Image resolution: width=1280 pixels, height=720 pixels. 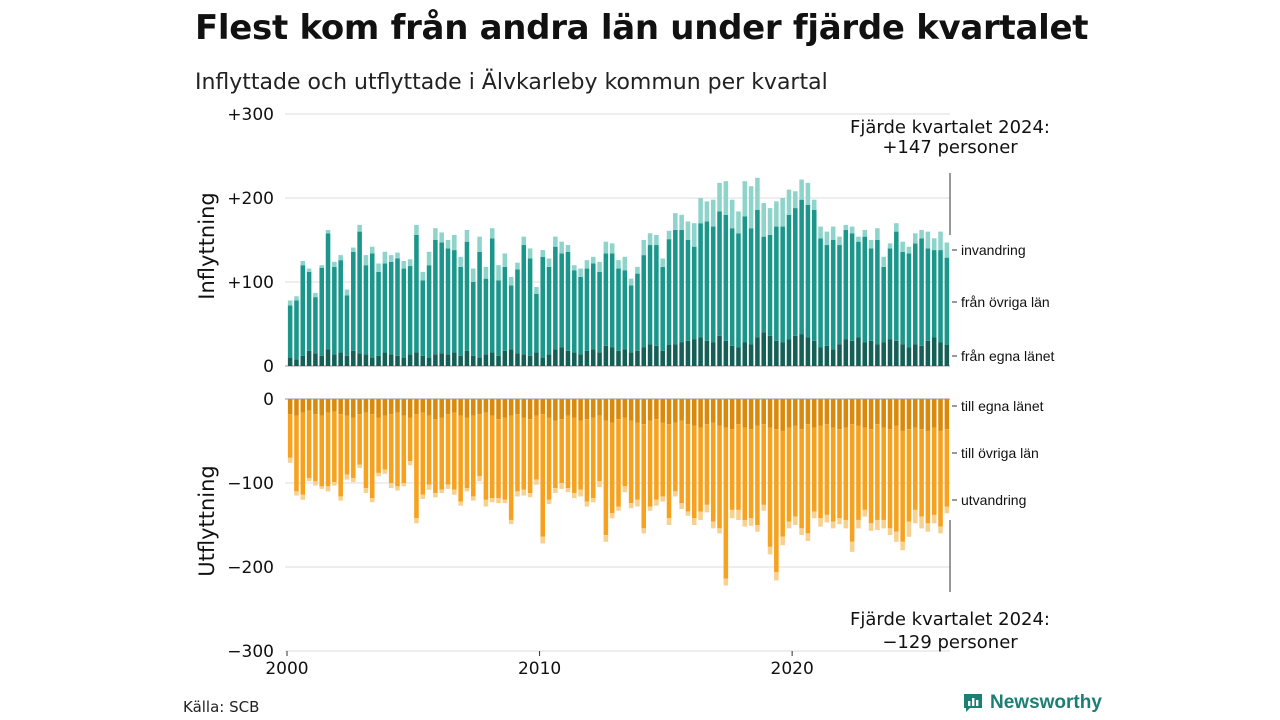 I want to click on annotation-top-line2: +147 personer, so click(x=950, y=147).